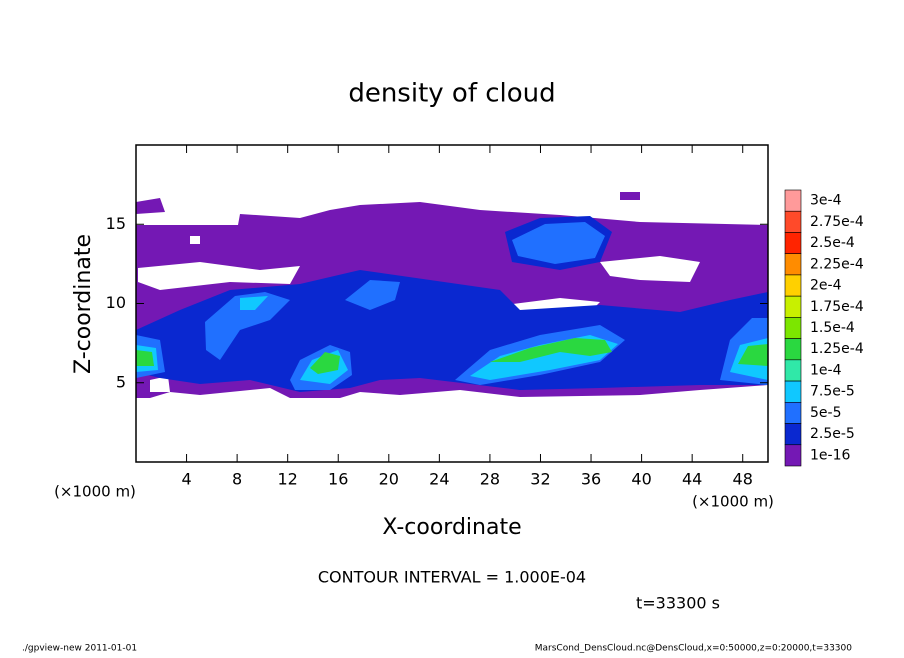 The width and height of the screenshot is (904, 658). I want to click on field-region, so click(452, 331).